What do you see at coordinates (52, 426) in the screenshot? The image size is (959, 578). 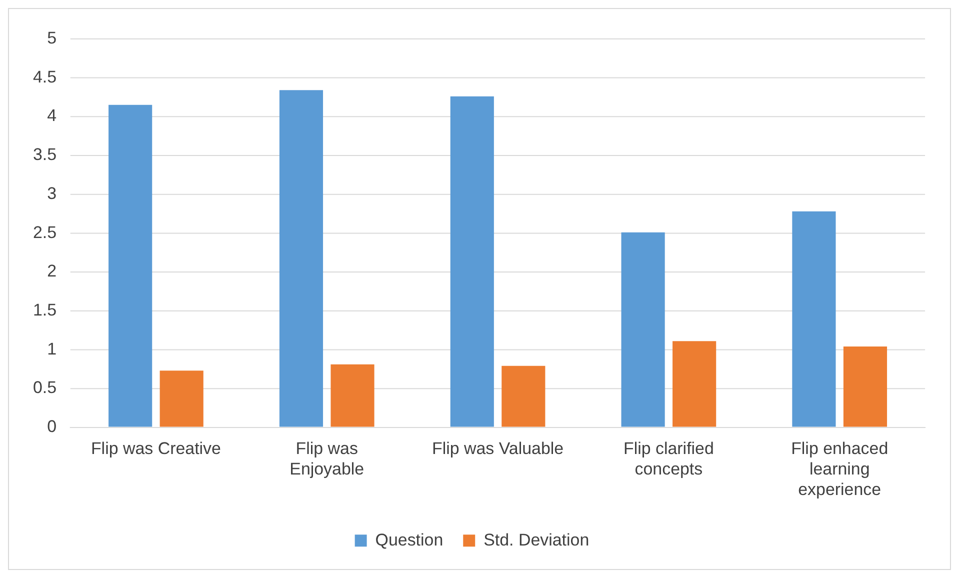 I see `y-tick-label: 0` at bounding box center [52, 426].